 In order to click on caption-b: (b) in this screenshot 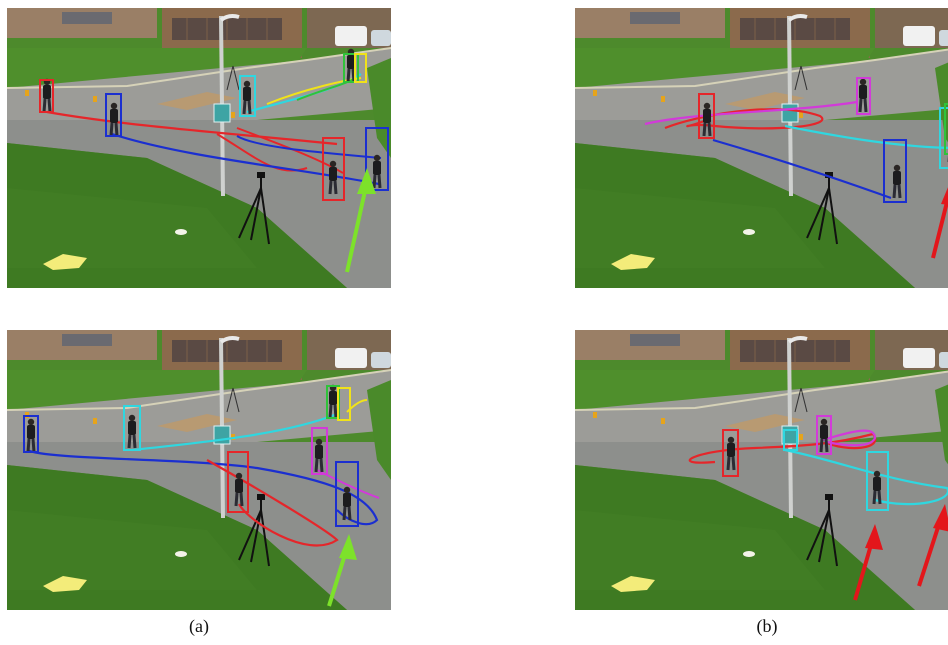, I will do `click(767, 626)`.